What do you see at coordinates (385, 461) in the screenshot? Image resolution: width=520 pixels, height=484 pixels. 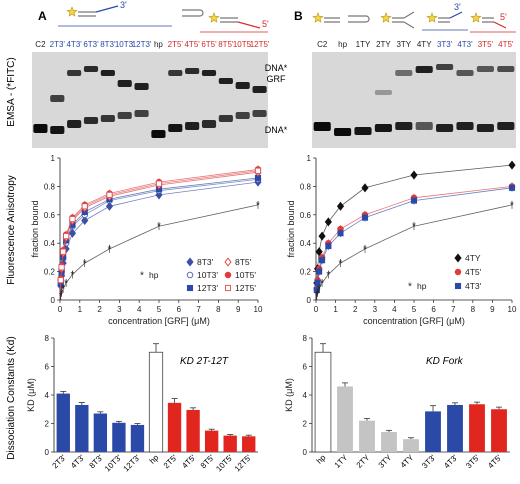 I see `category-label: 3TY` at bounding box center [385, 461].